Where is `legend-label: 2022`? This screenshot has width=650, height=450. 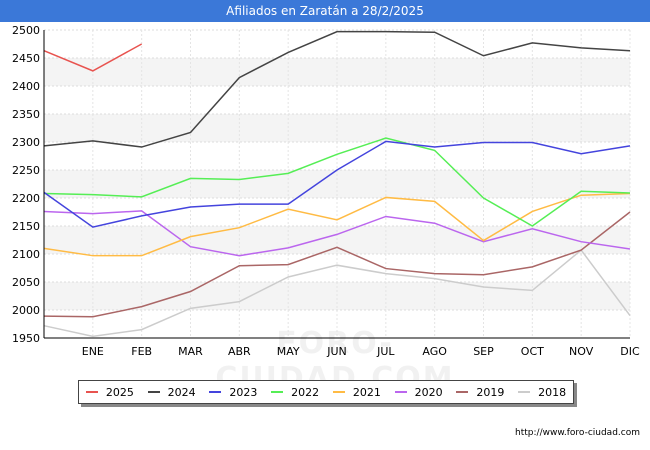 legend-label: 2022 is located at coordinates (305, 392).